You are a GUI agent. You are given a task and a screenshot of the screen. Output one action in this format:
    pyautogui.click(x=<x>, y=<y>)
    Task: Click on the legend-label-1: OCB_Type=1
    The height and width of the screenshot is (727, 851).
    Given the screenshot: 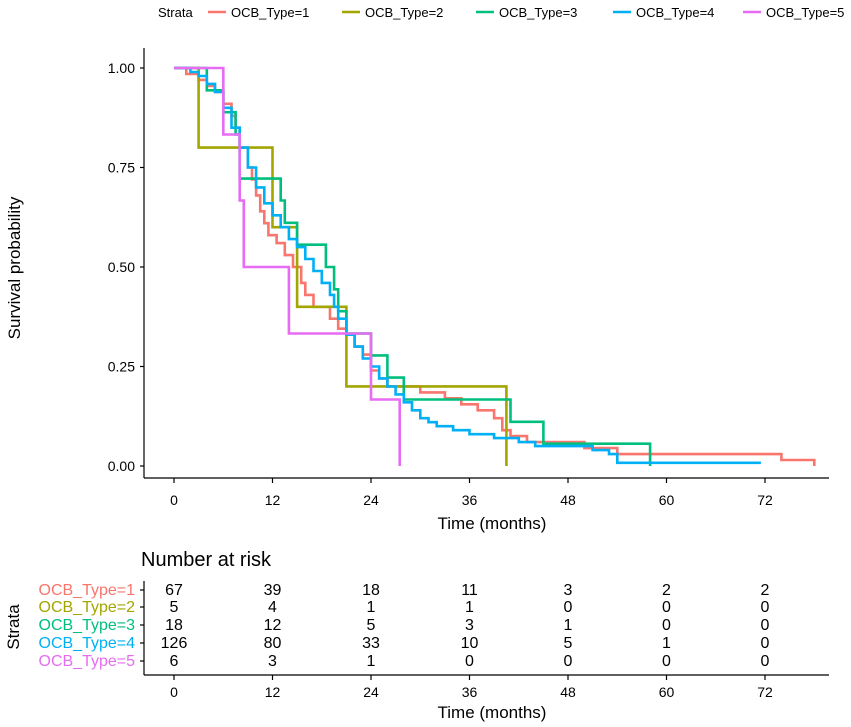 What is the action you would take?
    pyautogui.click(x=270, y=12)
    